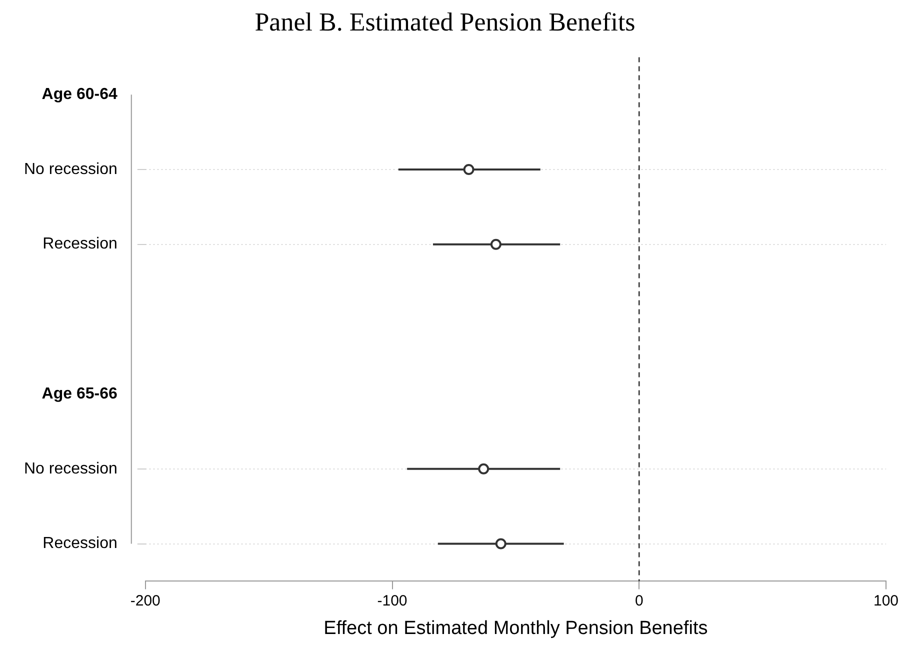  Describe the element at coordinates (392, 601) in the screenshot. I see `x-tick-label: -100` at that location.